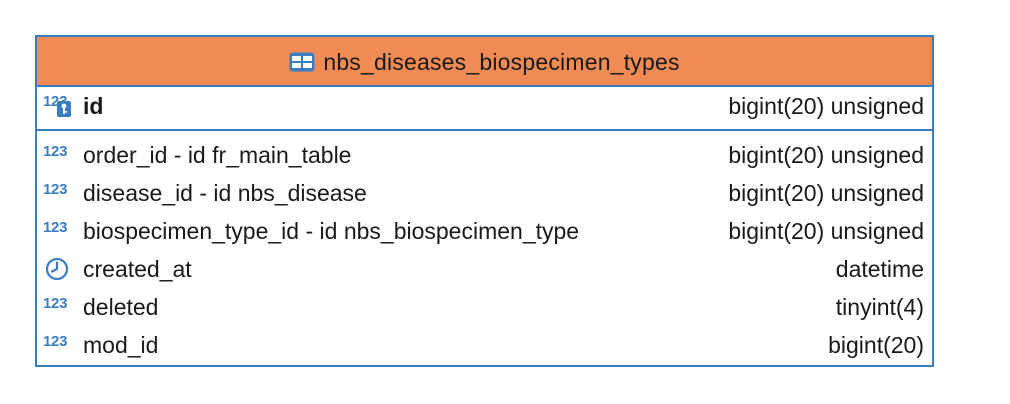  I want to click on table-icon, so click(302, 62).